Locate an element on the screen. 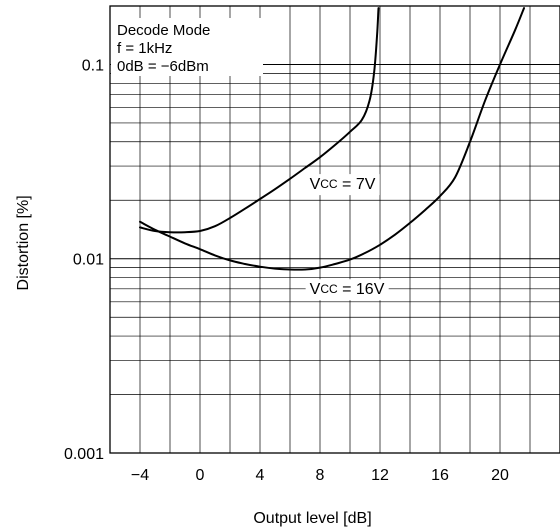 This screenshot has height=530, width=560. y-tick-label: 0.01 is located at coordinates (88, 260).